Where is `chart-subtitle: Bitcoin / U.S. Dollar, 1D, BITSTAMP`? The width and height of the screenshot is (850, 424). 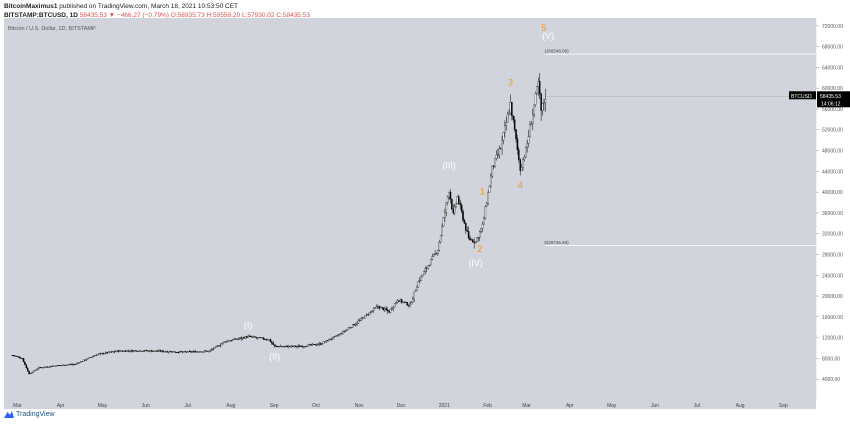 chart-subtitle: Bitcoin / U.S. Dollar, 1D, BITSTAMP is located at coordinates (52, 29).